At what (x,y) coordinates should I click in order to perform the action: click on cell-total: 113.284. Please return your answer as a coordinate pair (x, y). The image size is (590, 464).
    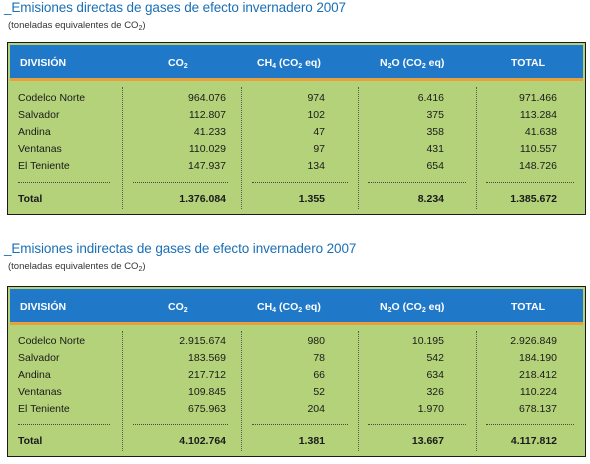
    Looking at the image, I should click on (538, 115).